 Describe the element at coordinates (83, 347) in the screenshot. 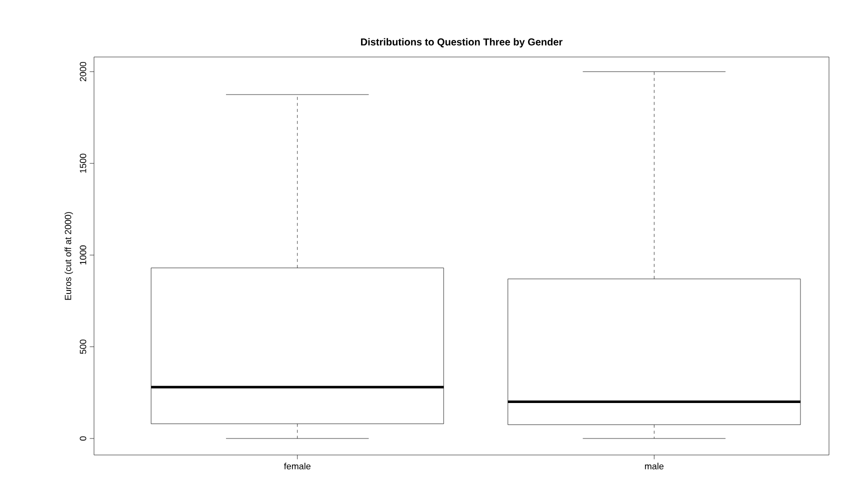

I see `y-tick-label: 500` at that location.